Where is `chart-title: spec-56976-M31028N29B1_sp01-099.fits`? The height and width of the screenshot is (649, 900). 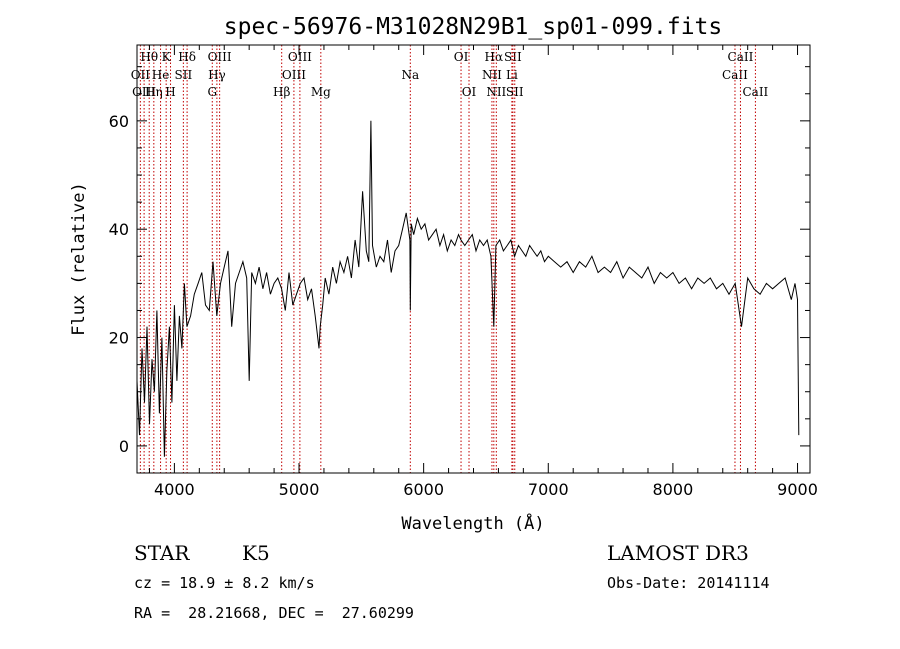 chart-title: spec-56976-M31028N29B1_sp01-099.fits is located at coordinates (473, 27).